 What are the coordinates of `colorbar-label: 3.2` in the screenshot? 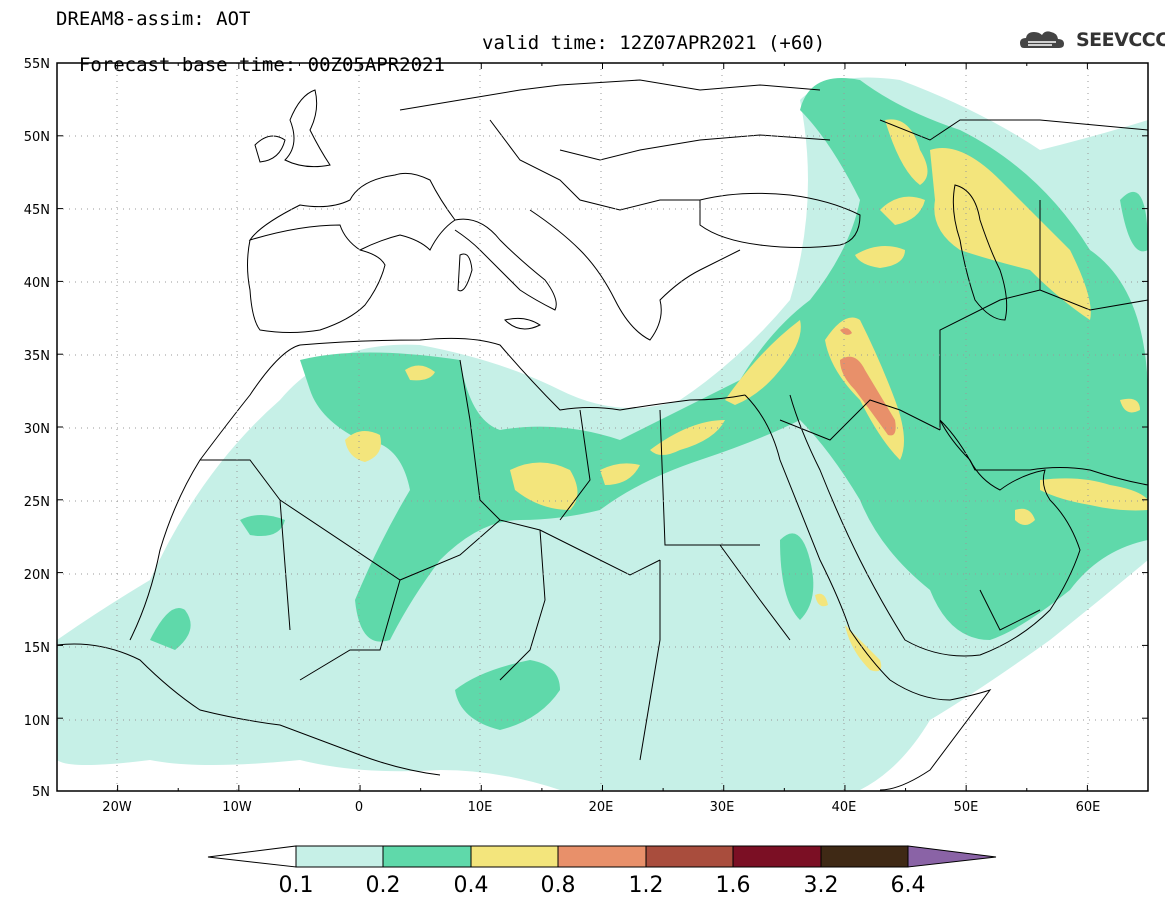 It's located at (821, 885).